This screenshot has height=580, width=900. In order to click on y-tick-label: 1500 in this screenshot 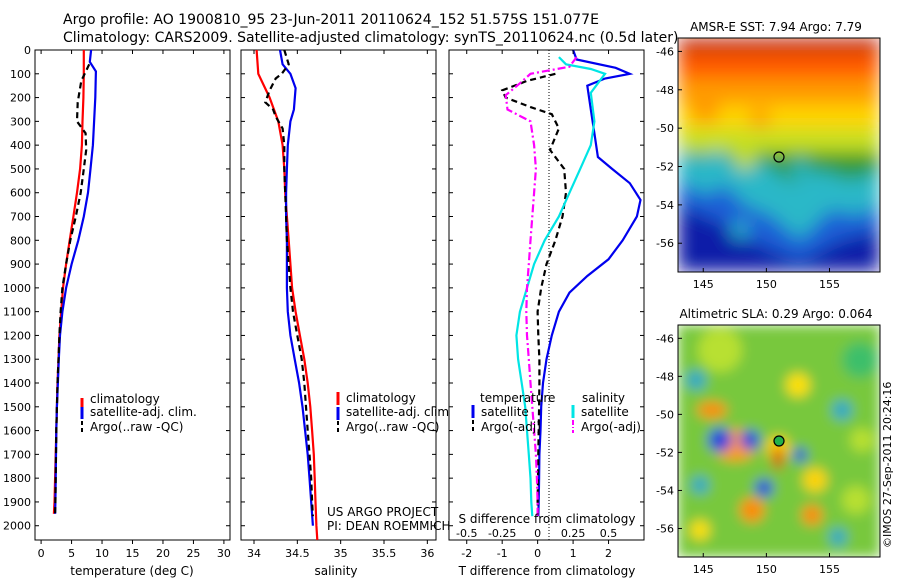, I will do `click(17, 407)`.